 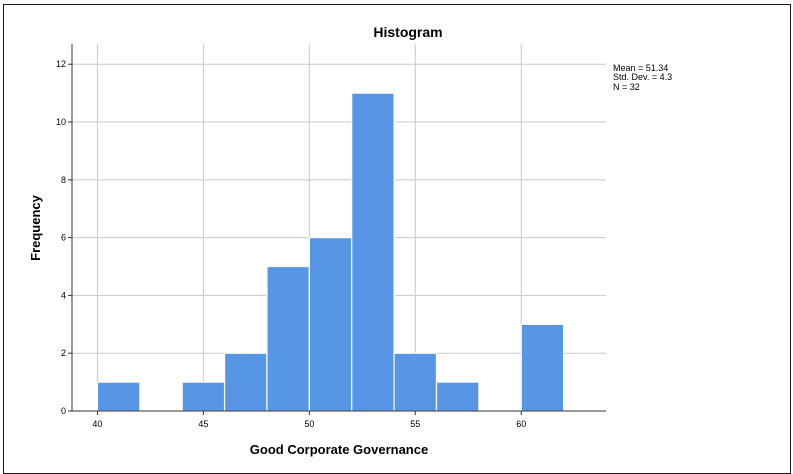 I want to click on y-tick-label: 10, so click(x=61, y=122).